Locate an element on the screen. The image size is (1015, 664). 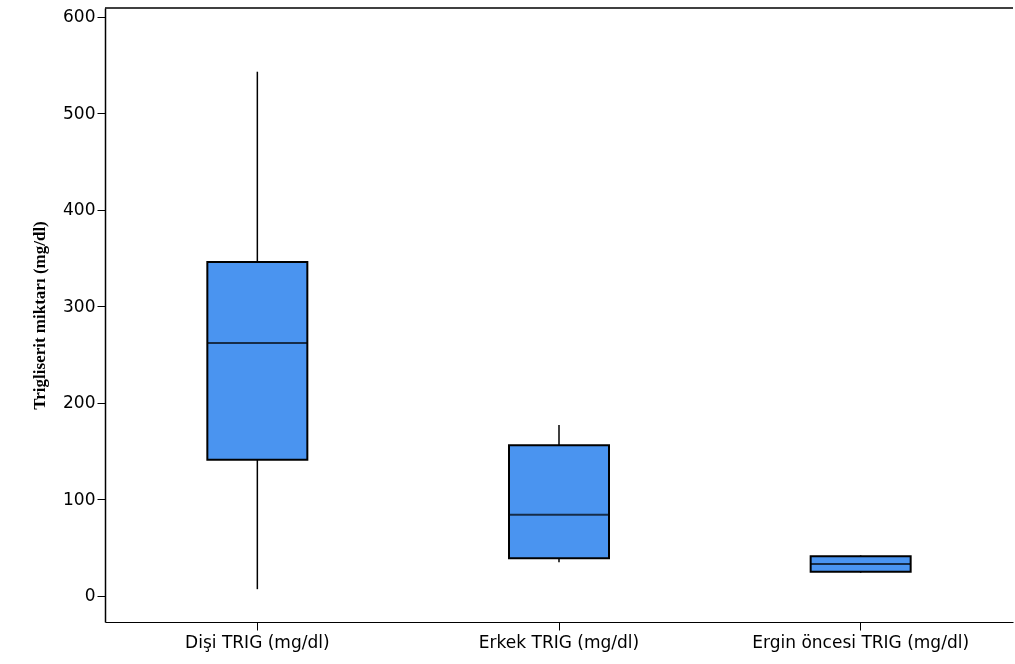
x-tick-label: Dişi TRIG (mg/dl) is located at coordinates (257, 641).